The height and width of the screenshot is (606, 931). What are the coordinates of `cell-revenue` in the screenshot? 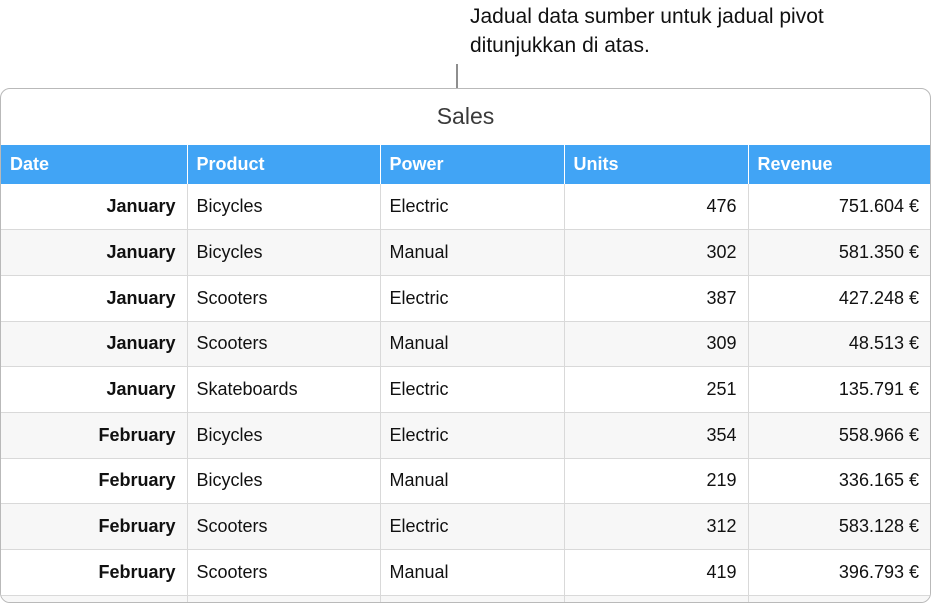 It's located at (839, 598).